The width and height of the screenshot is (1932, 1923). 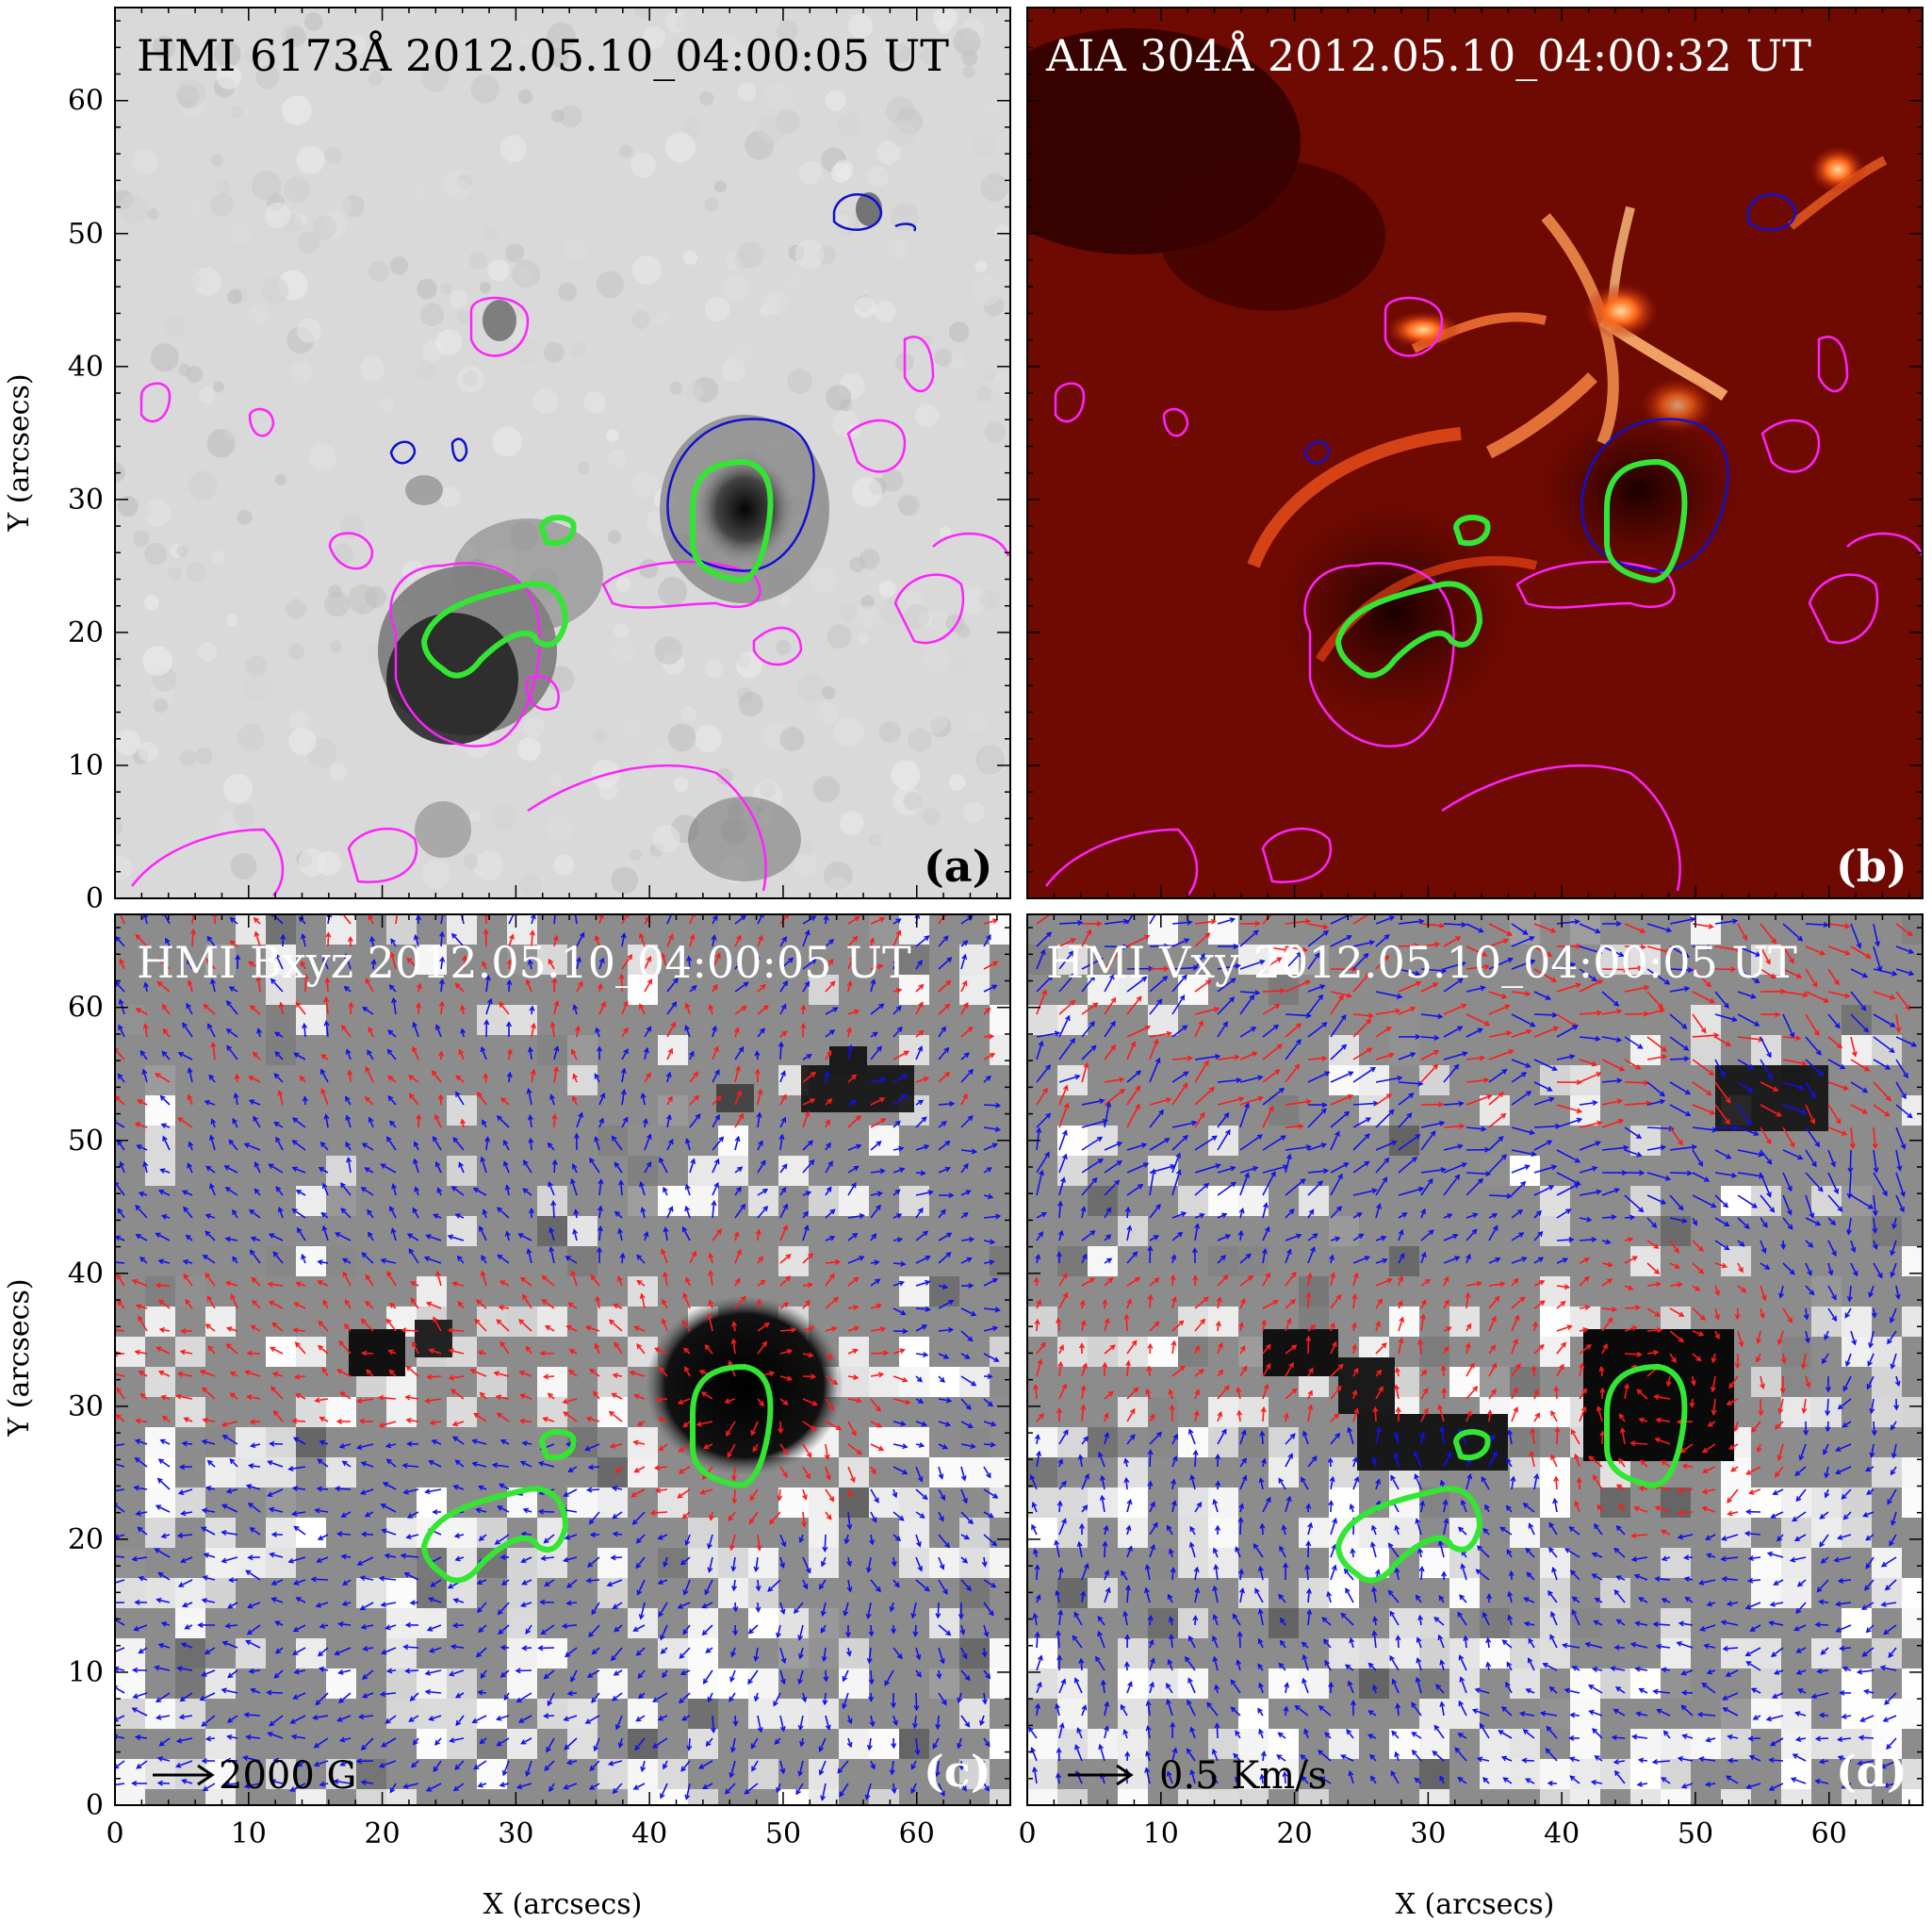 What do you see at coordinates (1871, 866) in the screenshot?
I see `panel-b-letter: (b)` at bounding box center [1871, 866].